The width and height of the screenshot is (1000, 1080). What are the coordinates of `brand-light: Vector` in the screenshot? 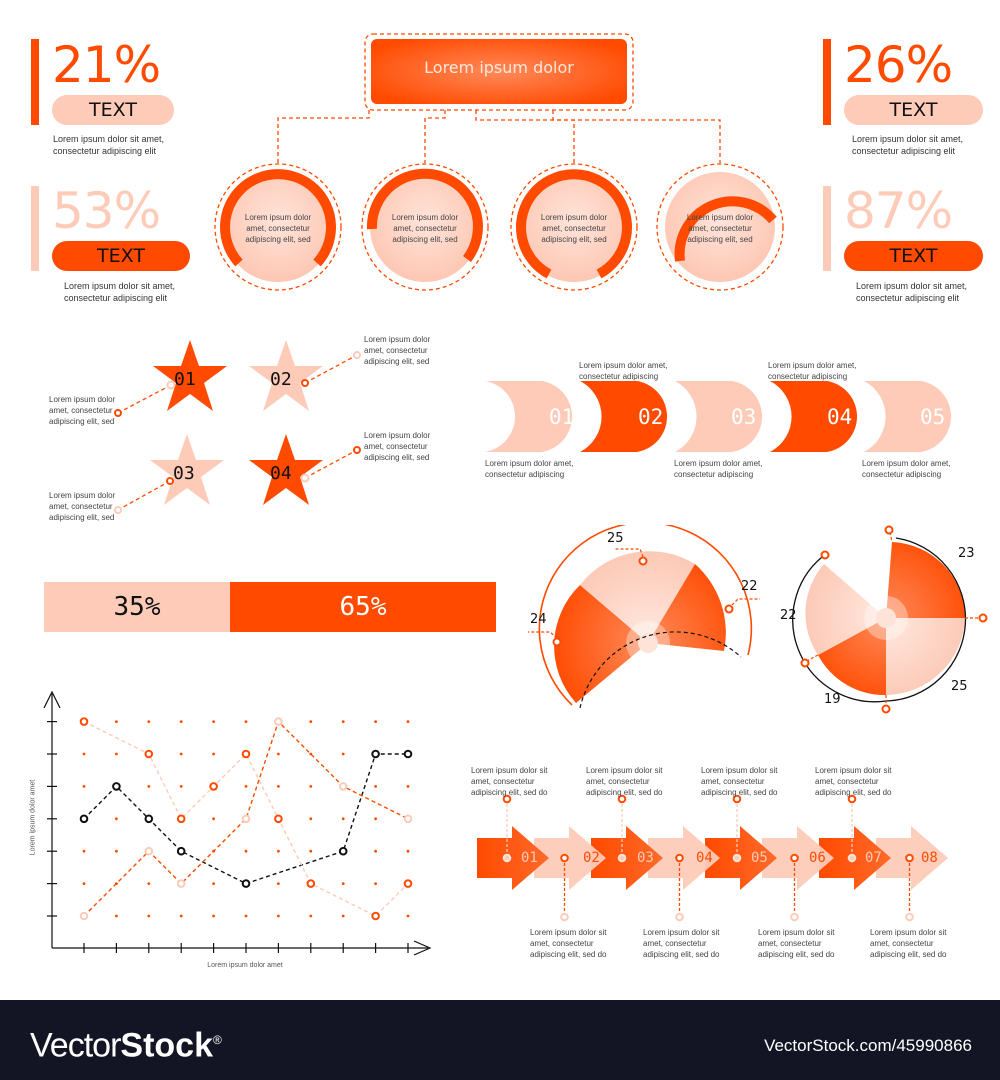 It's located at (75, 1045).